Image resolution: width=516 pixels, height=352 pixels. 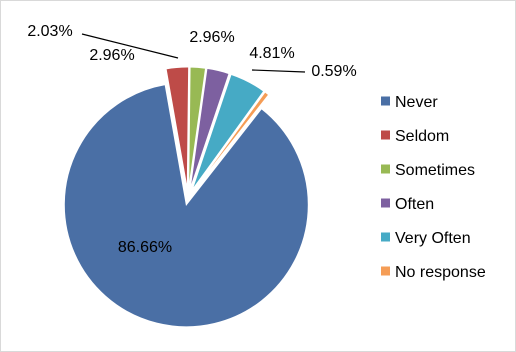 What do you see at coordinates (385, 271) in the screenshot?
I see `legend-swatch-no-response` at bounding box center [385, 271].